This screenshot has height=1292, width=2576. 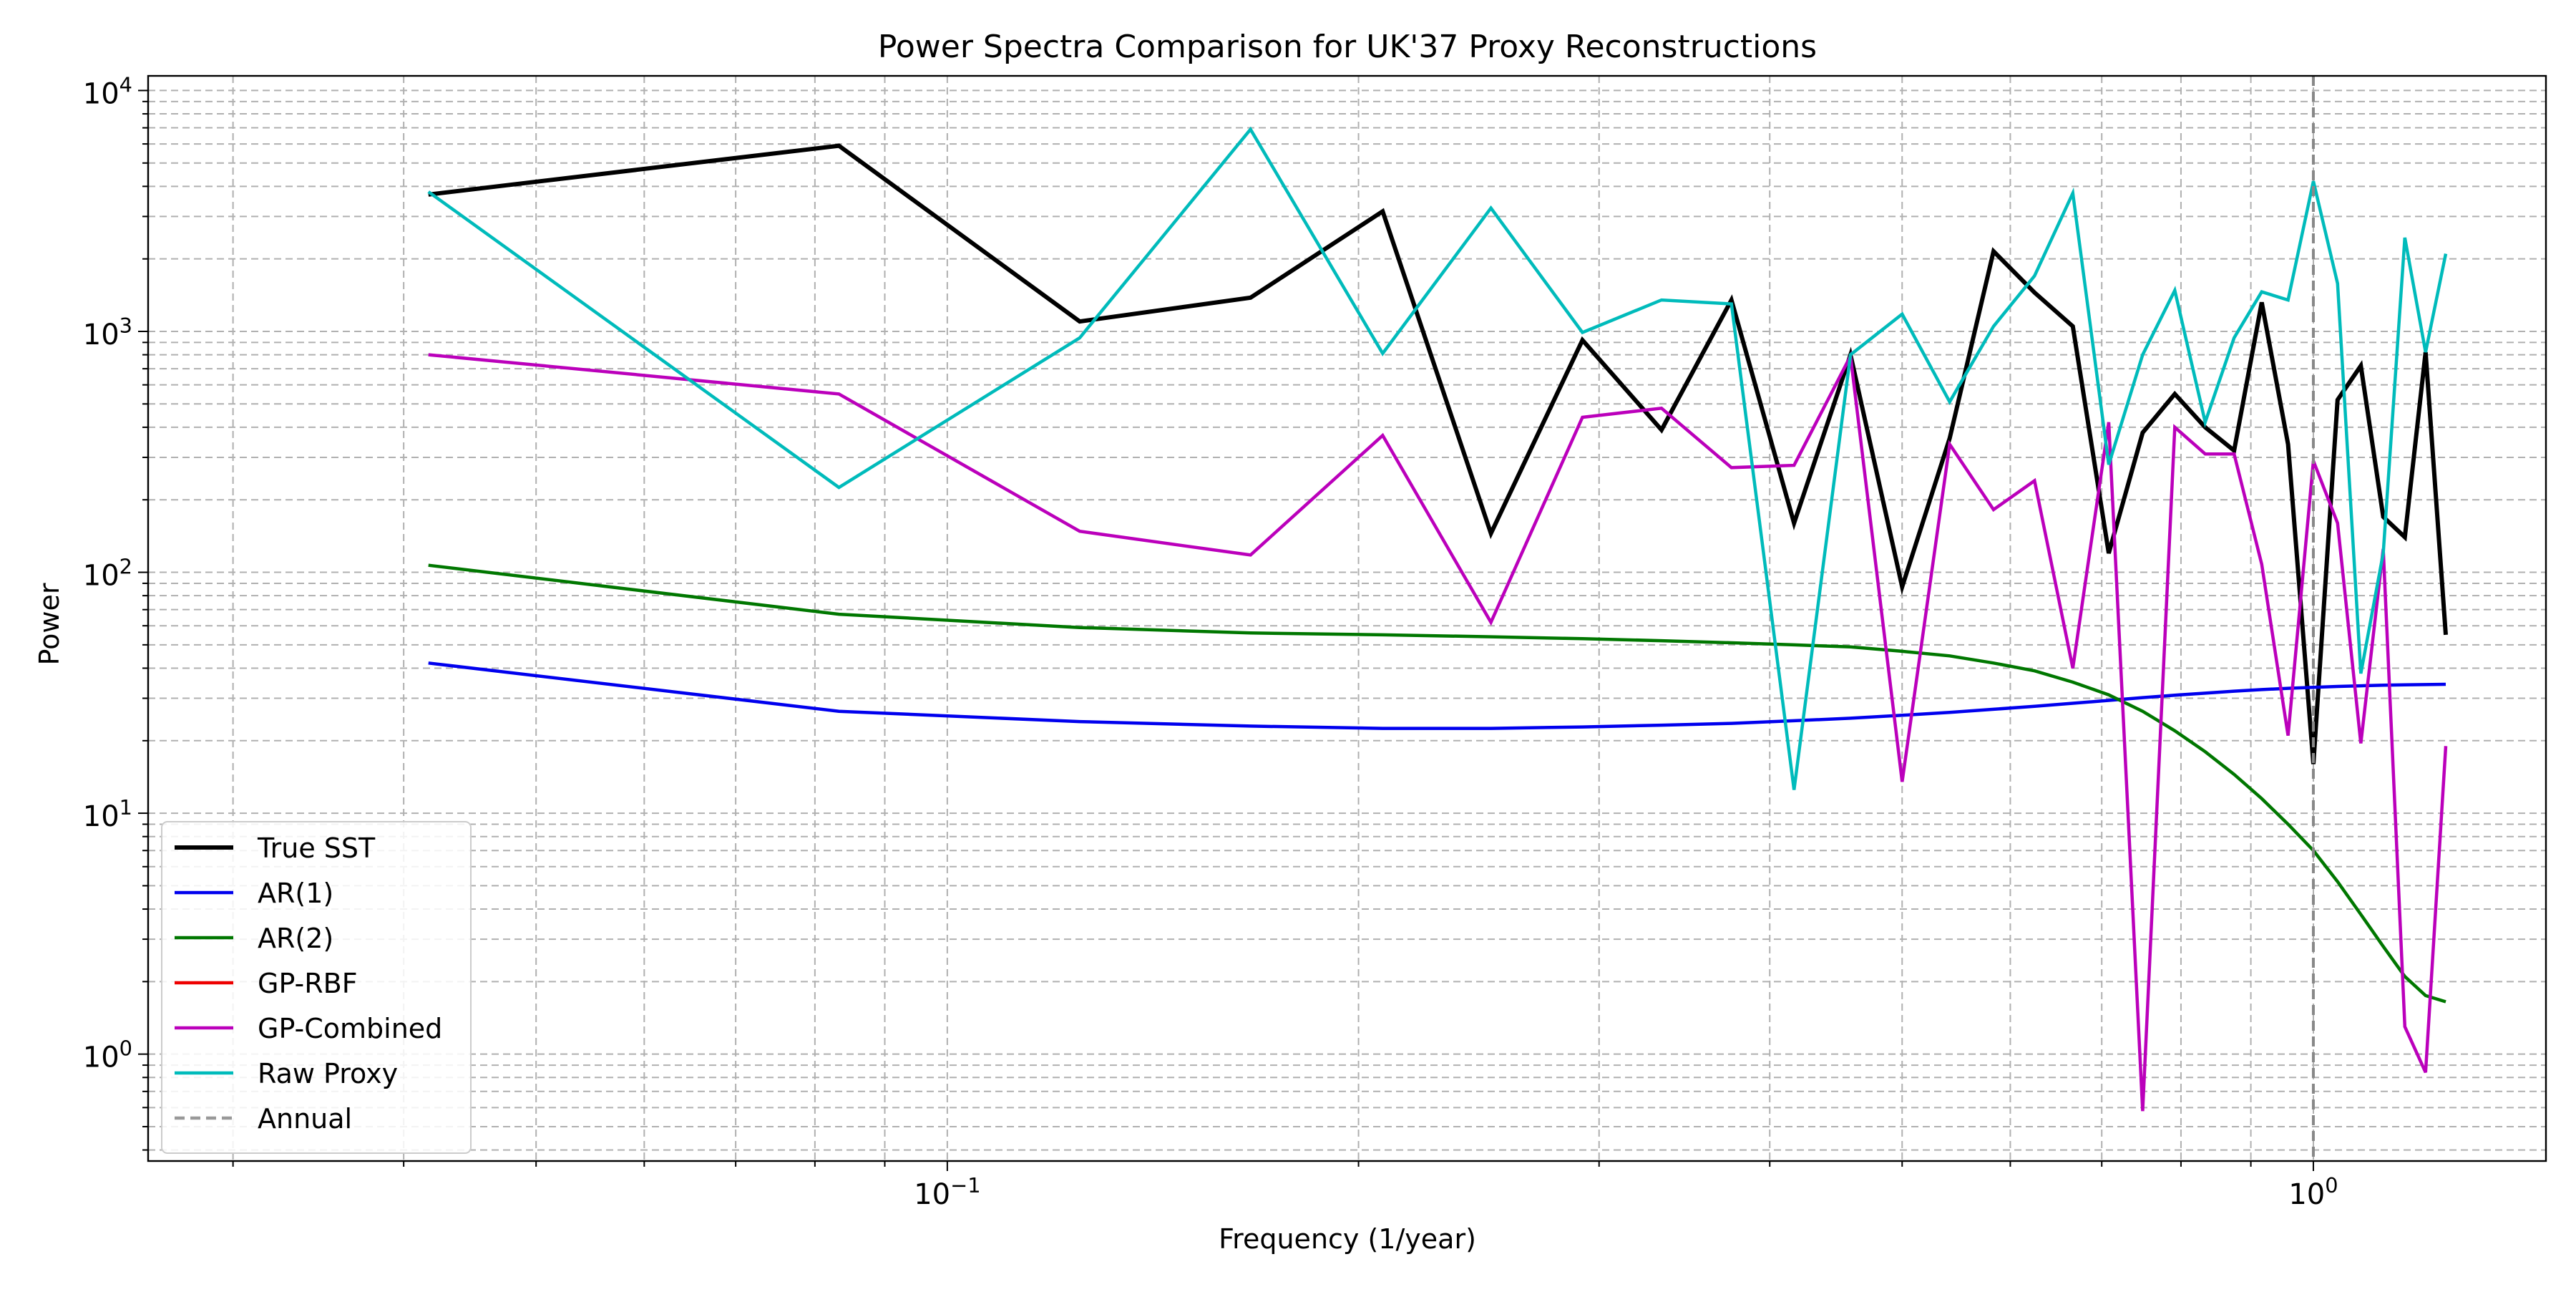 What do you see at coordinates (2313, 1192) in the screenshot?
I see `x-tick-label: 10⁰` at bounding box center [2313, 1192].